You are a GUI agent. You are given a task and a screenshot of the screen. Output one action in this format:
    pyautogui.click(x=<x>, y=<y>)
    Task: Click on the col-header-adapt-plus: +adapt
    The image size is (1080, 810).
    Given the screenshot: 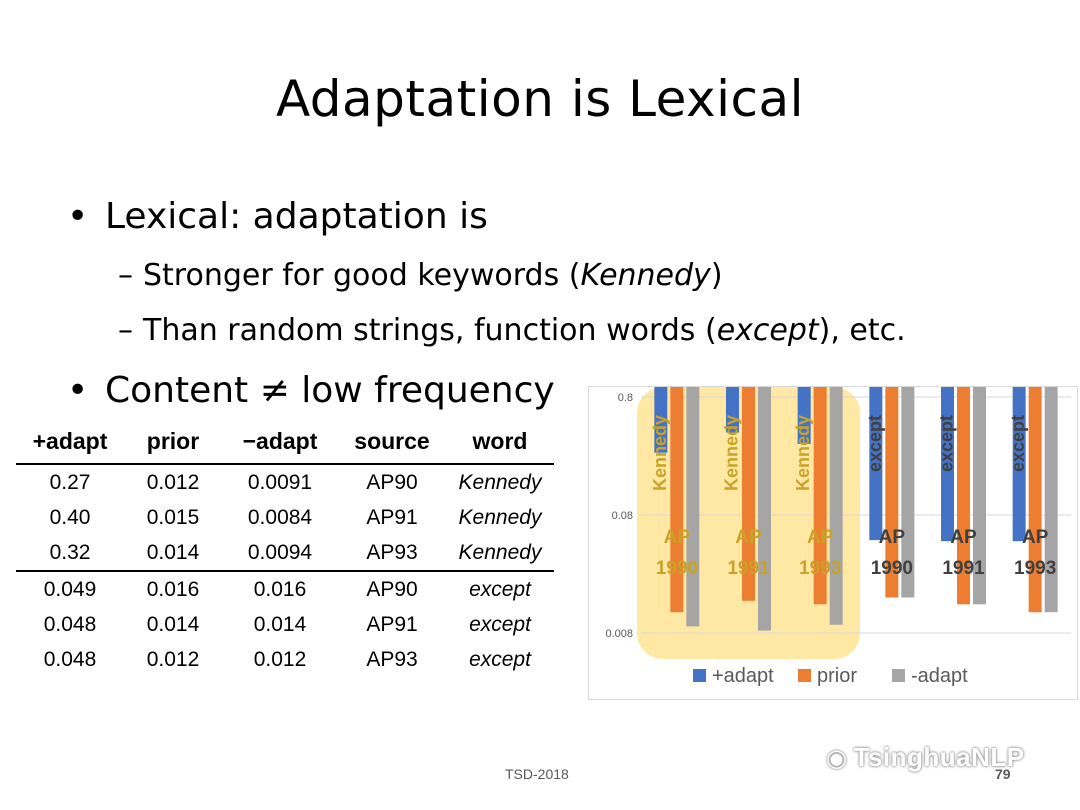 What is the action you would take?
    pyautogui.click(x=70, y=444)
    